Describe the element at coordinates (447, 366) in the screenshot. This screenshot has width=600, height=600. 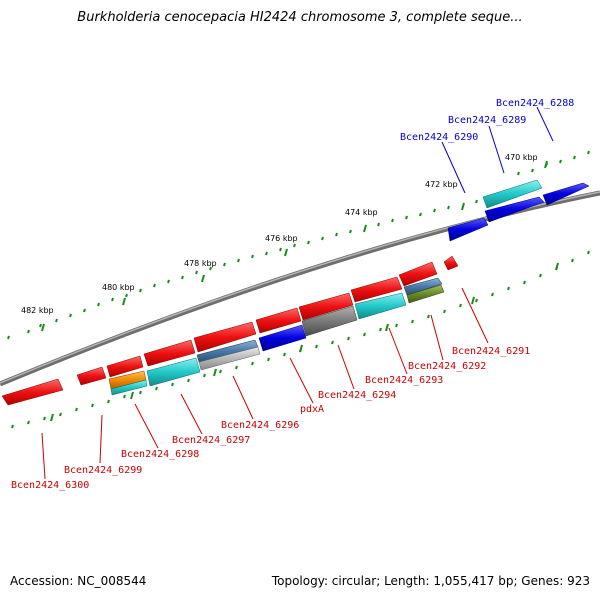
I see `gene-label-6292: Bcen2424_6292` at that location.